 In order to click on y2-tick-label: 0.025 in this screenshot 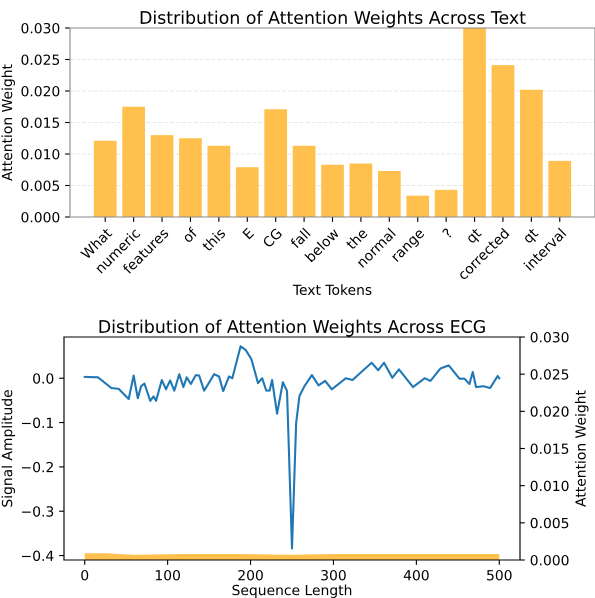, I will do `click(549, 374)`.